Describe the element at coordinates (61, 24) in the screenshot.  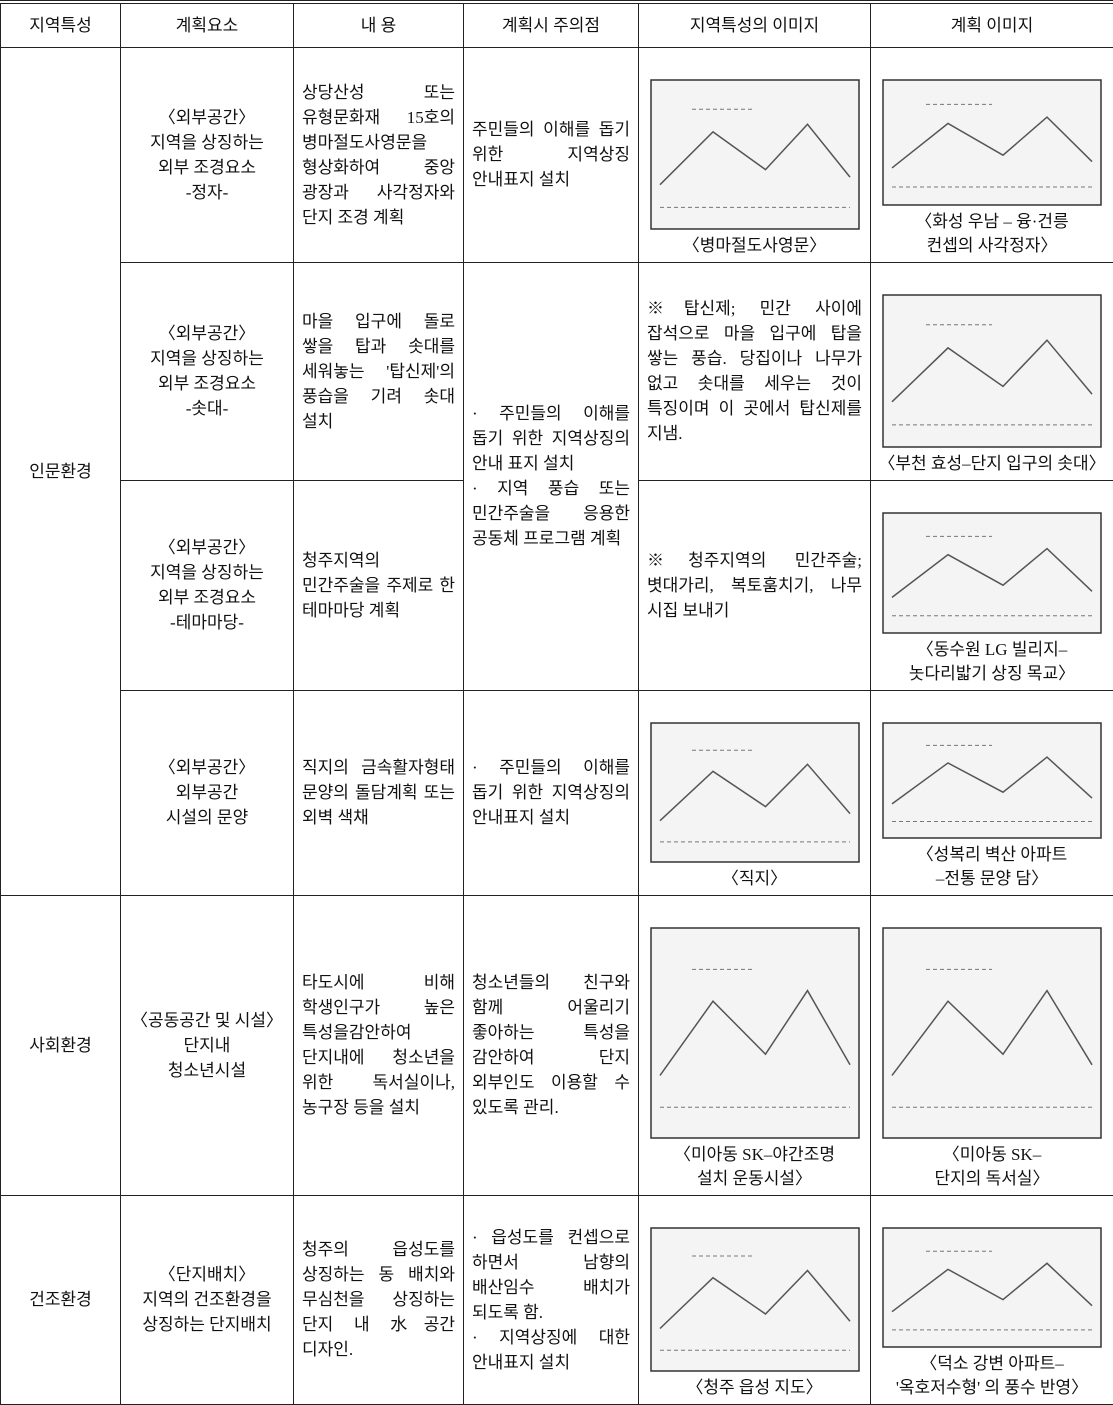
I see `header-cell: 지역특성` at that location.